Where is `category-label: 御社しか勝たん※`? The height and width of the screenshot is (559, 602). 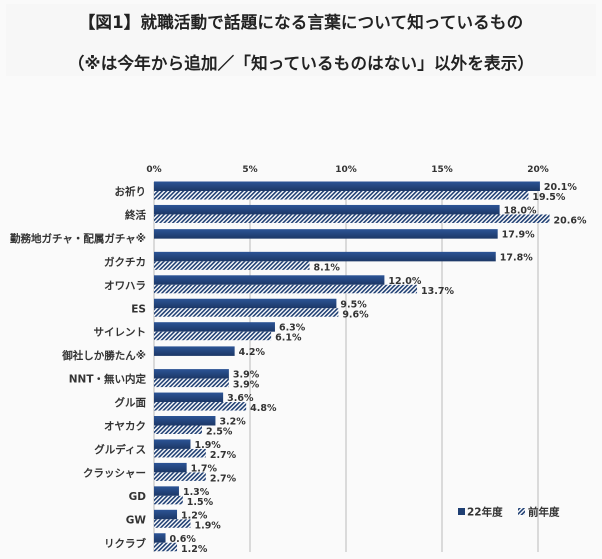
category-label: 御社しか勝たん※ is located at coordinates (103, 355).